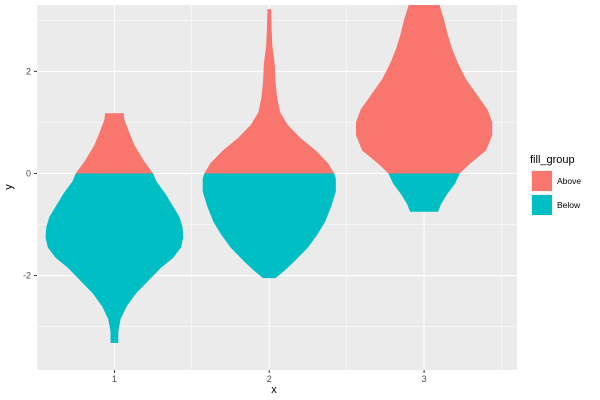 This screenshot has width=600, height=400. I want to click on legend: fill_group Above Below, so click(555, 185).